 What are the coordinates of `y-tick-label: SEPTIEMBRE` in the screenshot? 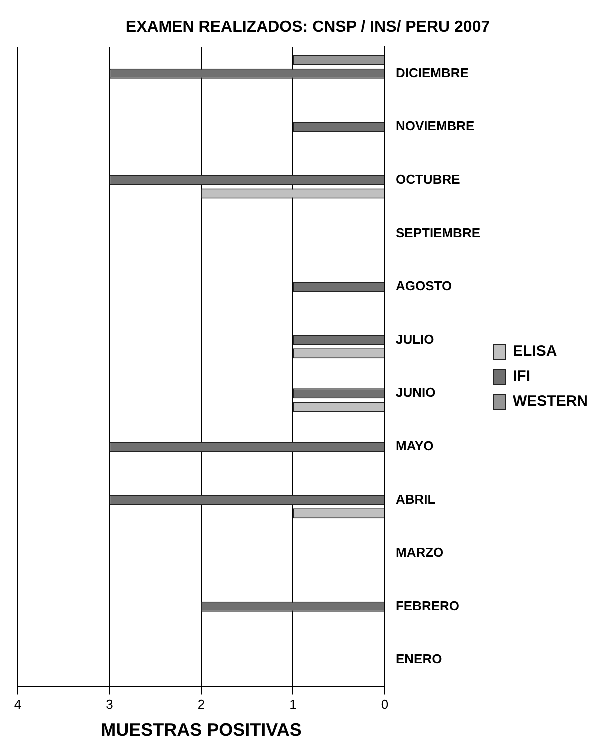 It's located at (438, 232).